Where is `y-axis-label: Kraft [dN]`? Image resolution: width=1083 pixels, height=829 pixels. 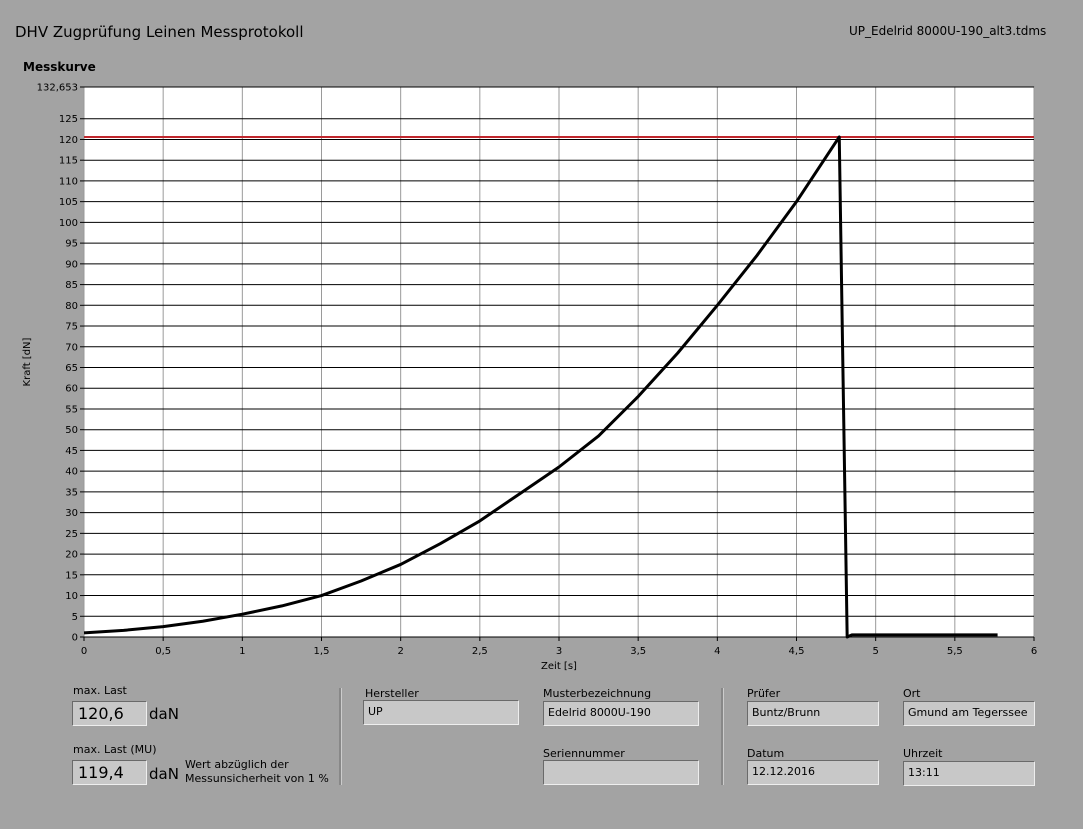
y-axis-label: Kraft [dN] is located at coordinates (27, 361).